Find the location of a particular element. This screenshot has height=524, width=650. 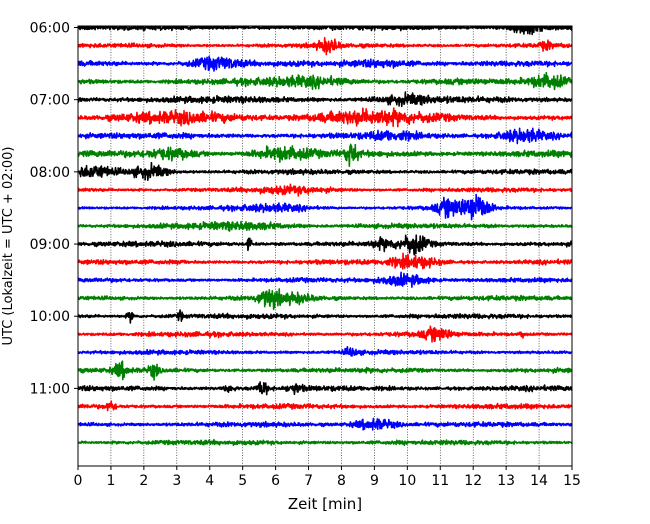

x-tick-label: 15 is located at coordinates (572, 481).